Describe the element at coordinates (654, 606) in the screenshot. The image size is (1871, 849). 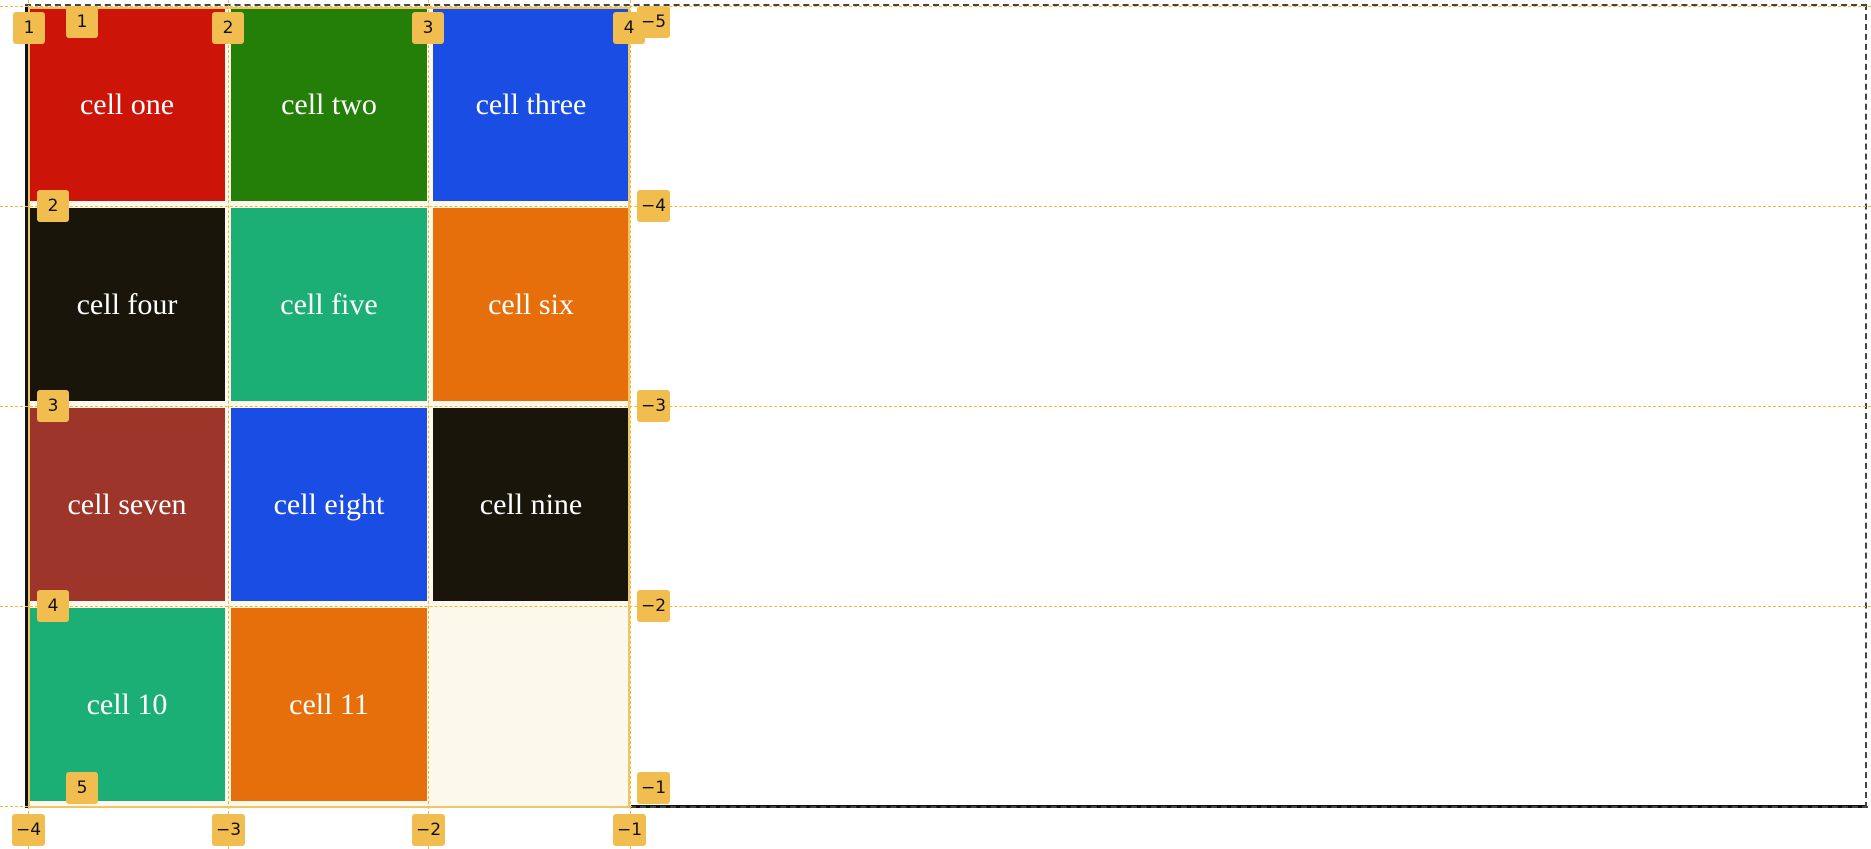
I see `row-line-negative-badge: −2` at that location.